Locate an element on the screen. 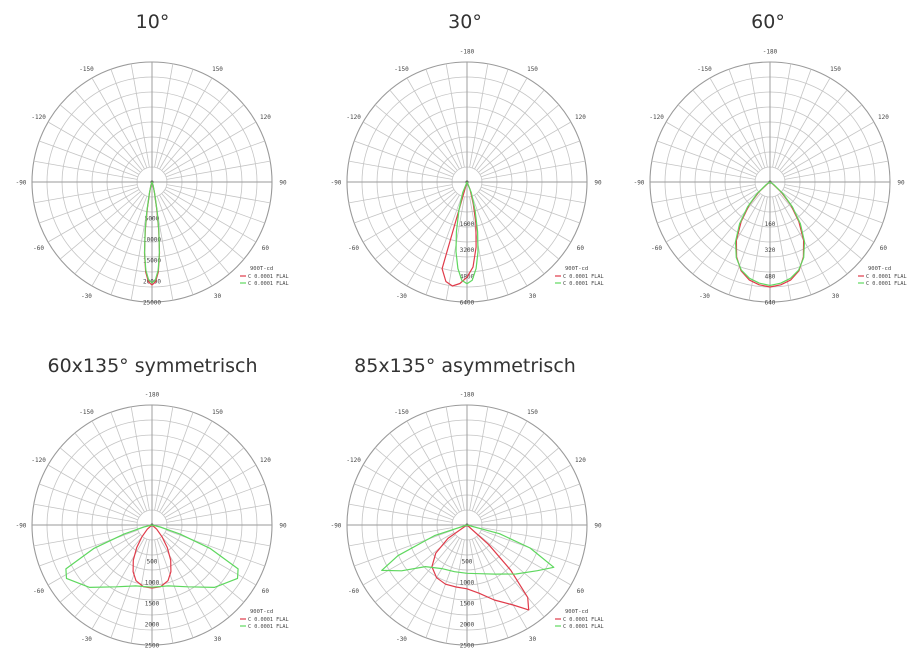 The width and height of the screenshot is (918, 653). radial-tick-label: 160 is located at coordinates (770, 224).